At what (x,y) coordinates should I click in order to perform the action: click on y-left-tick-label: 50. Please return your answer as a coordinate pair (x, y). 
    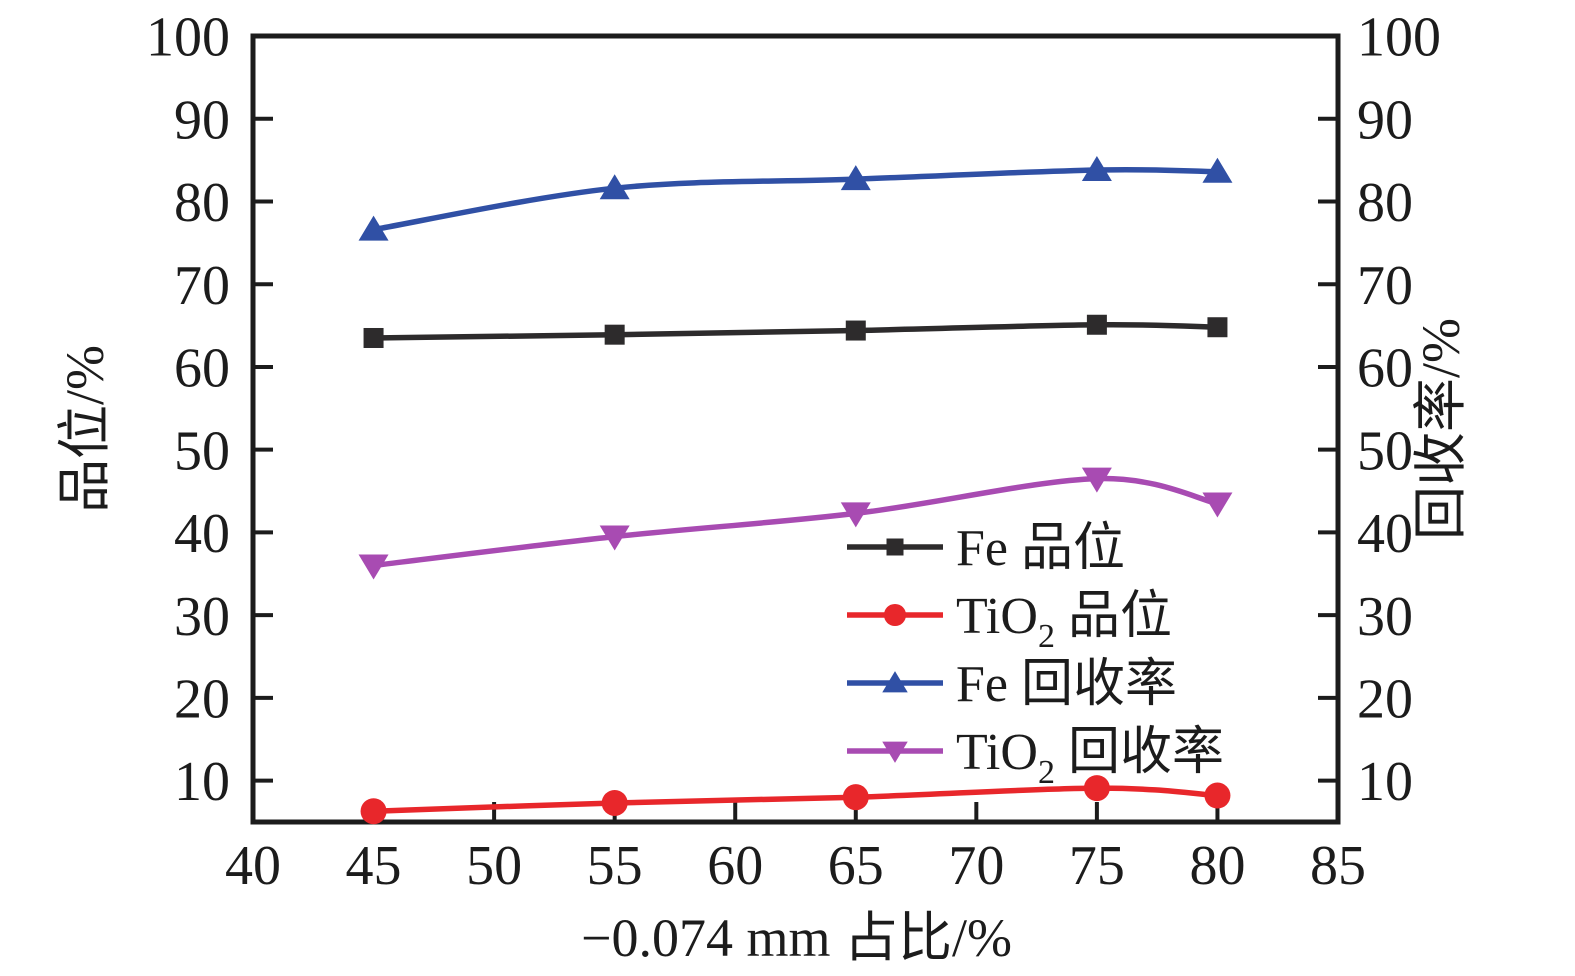
    Looking at the image, I should click on (202, 451).